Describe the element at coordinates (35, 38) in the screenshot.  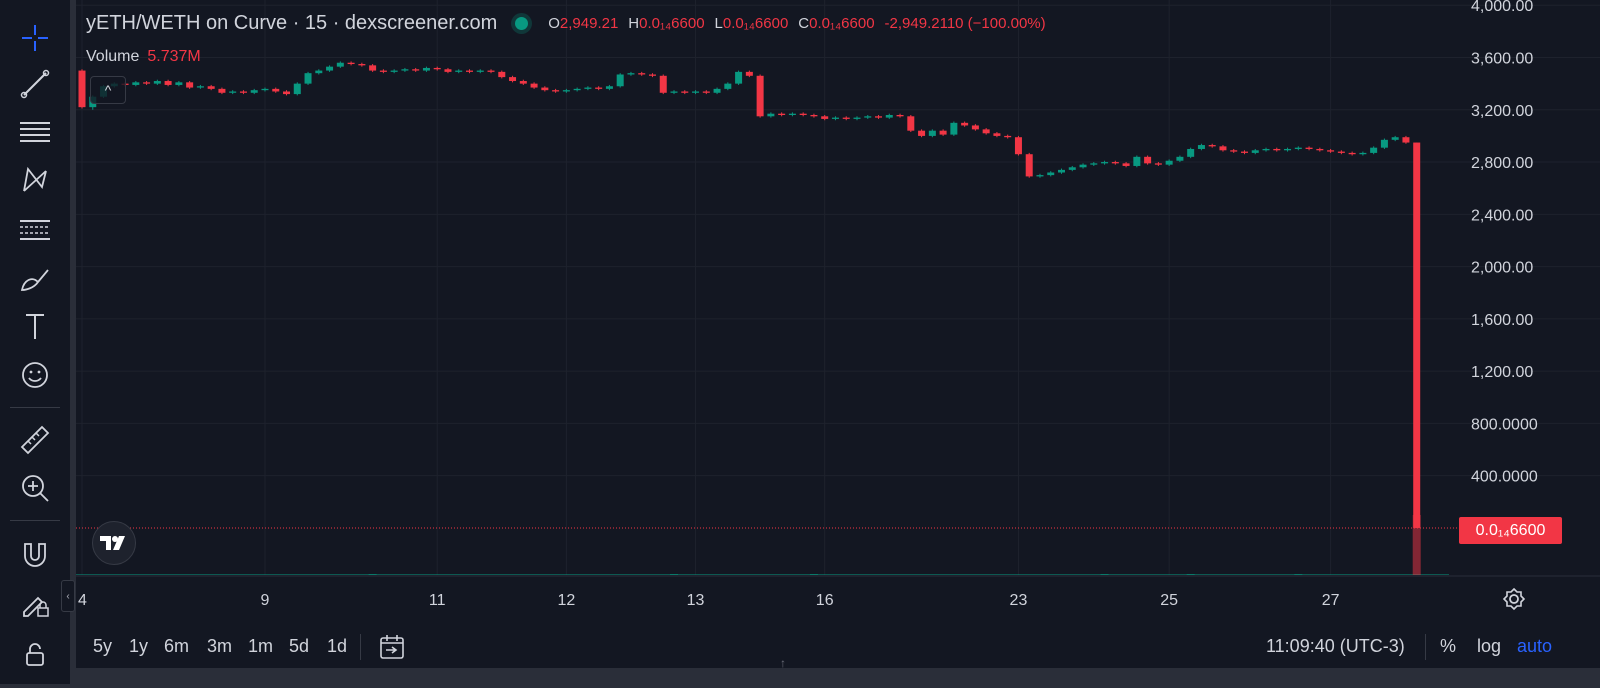
I see `crosshair-icon` at that location.